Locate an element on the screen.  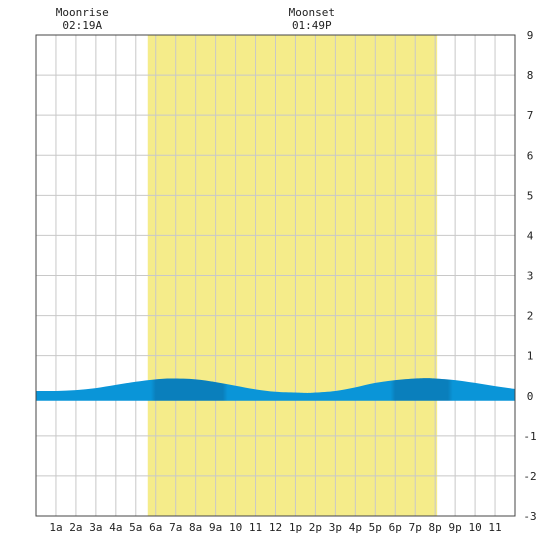
x-tick-label: 8a is located at coordinates (195, 527).